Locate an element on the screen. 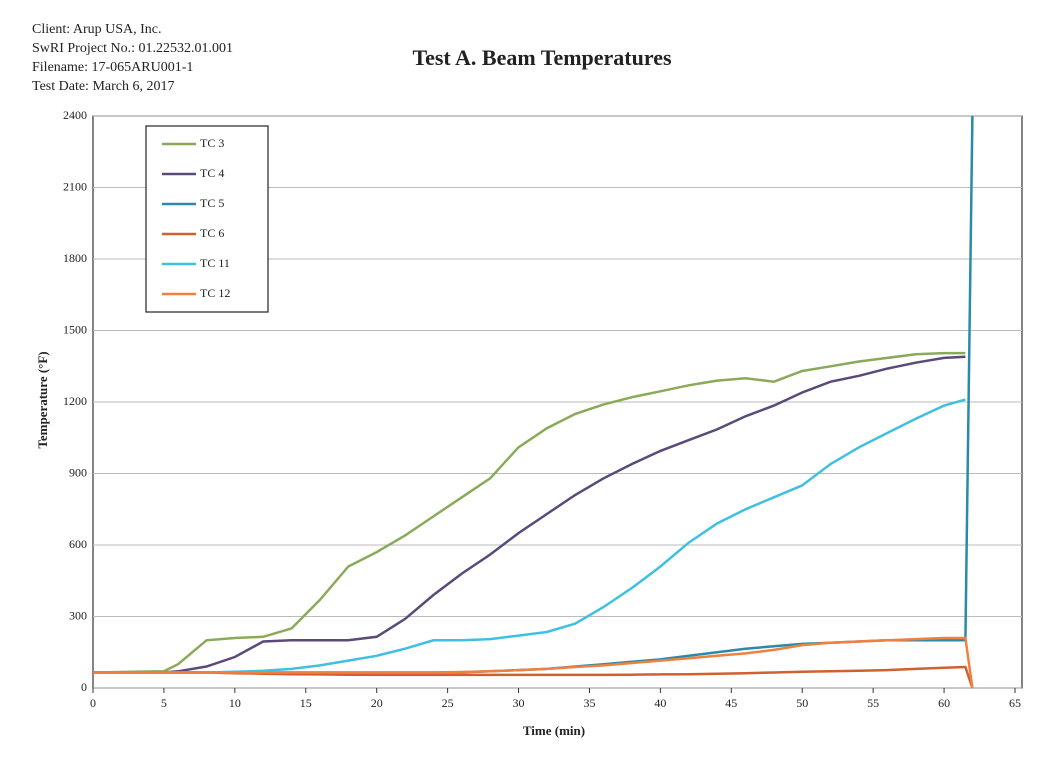 The width and height of the screenshot is (1042, 762). x-tick-label: 55 is located at coordinates (873, 703).